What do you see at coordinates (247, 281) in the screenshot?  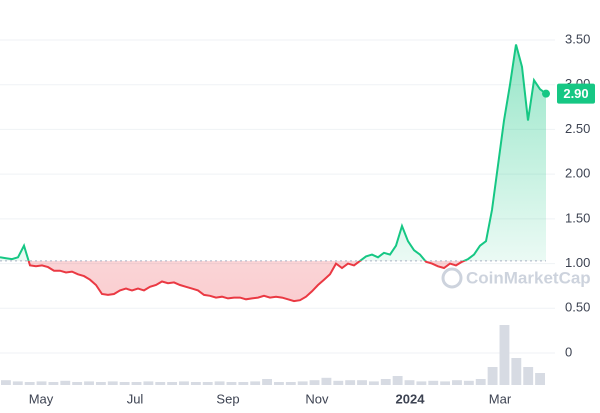 I see `price-line-down` at bounding box center [247, 281].